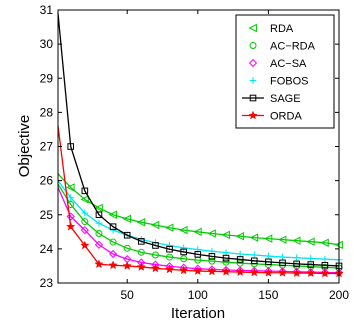 The height and width of the screenshot is (326, 354). Describe the element at coordinates (282, 47) in the screenshot. I see `legend-entry: AC−RDA` at that location.